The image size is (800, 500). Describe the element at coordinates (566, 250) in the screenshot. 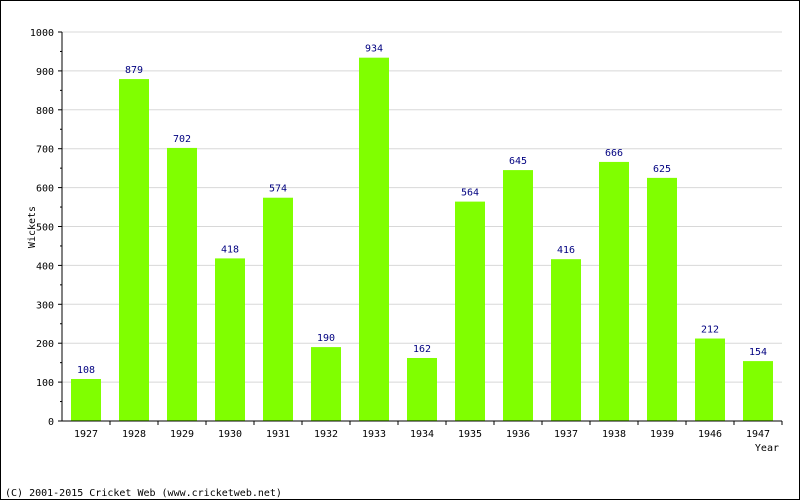

I see `data-label-1937: 416` at that location.